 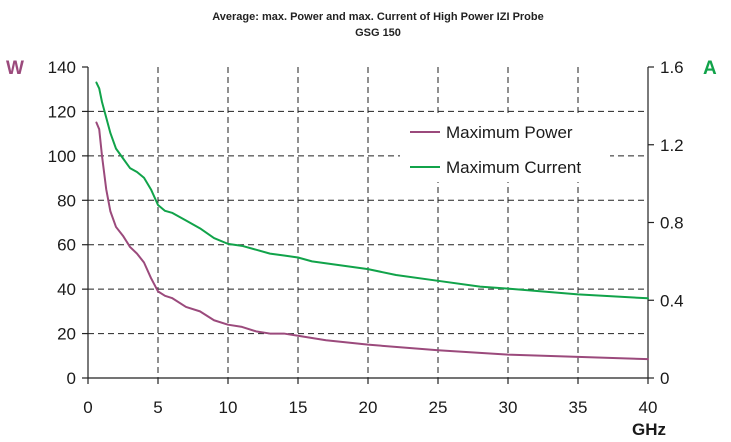 I want to click on y-left-tick-label: 20, so click(x=66, y=334).